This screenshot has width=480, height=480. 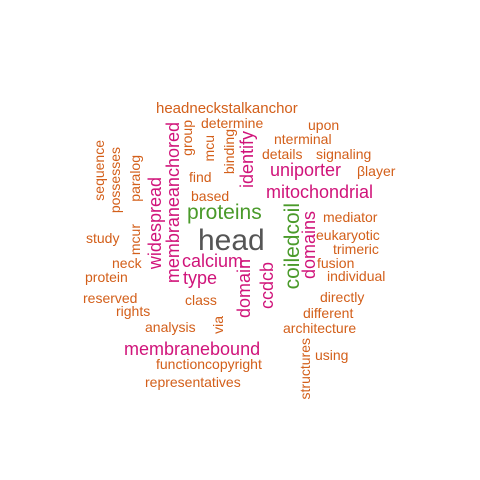 I want to click on word-determine: determine, so click(x=232, y=123).